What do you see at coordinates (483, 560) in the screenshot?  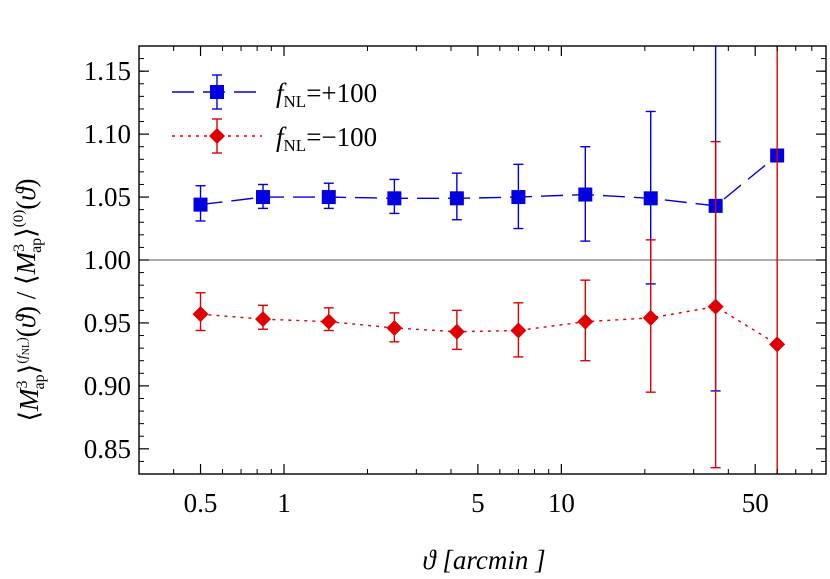 I see `x-axis-title: ϑ [arcmin ]` at bounding box center [483, 560].